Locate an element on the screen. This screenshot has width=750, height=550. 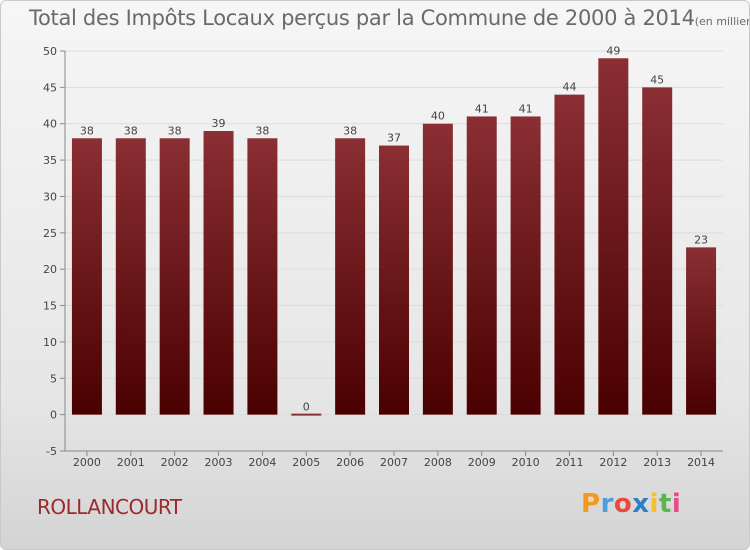
x-tick-label: 2011 is located at coordinates (569, 462).